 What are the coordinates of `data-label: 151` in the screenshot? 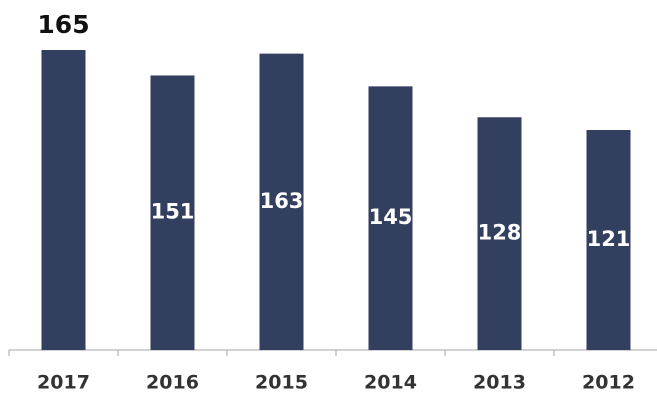 It's located at (173, 212).